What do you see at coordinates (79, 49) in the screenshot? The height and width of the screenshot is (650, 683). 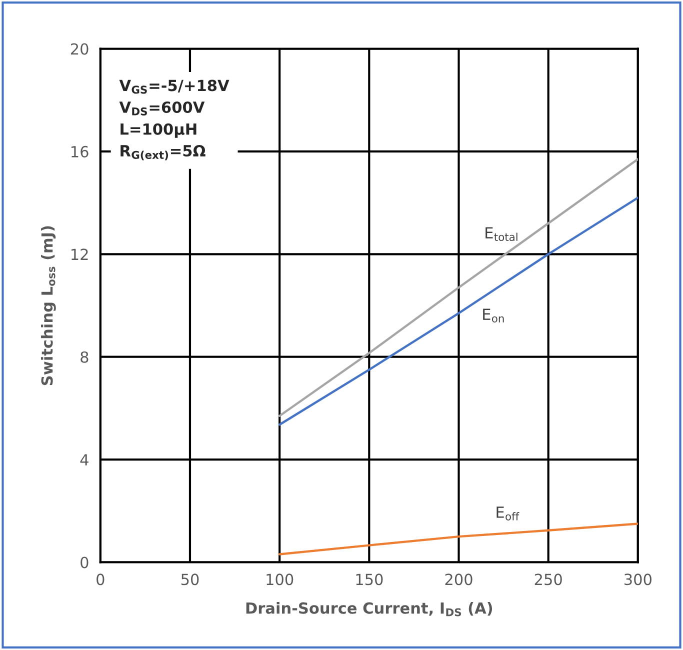 I see `y-tick-label: 20` at bounding box center [79, 49].